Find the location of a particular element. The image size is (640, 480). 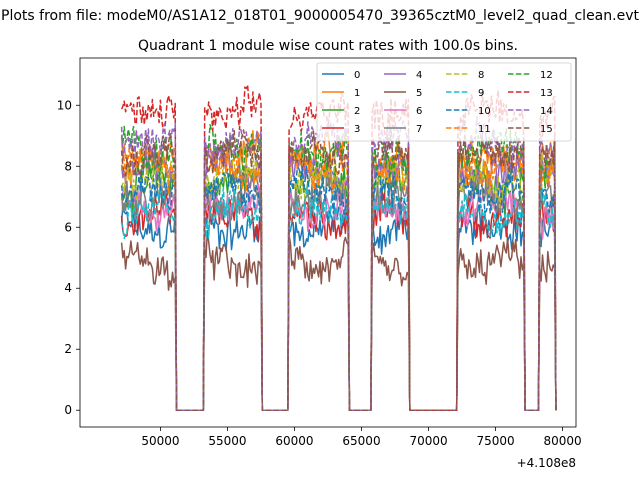

legend-label-2: 2 is located at coordinates (357, 111).